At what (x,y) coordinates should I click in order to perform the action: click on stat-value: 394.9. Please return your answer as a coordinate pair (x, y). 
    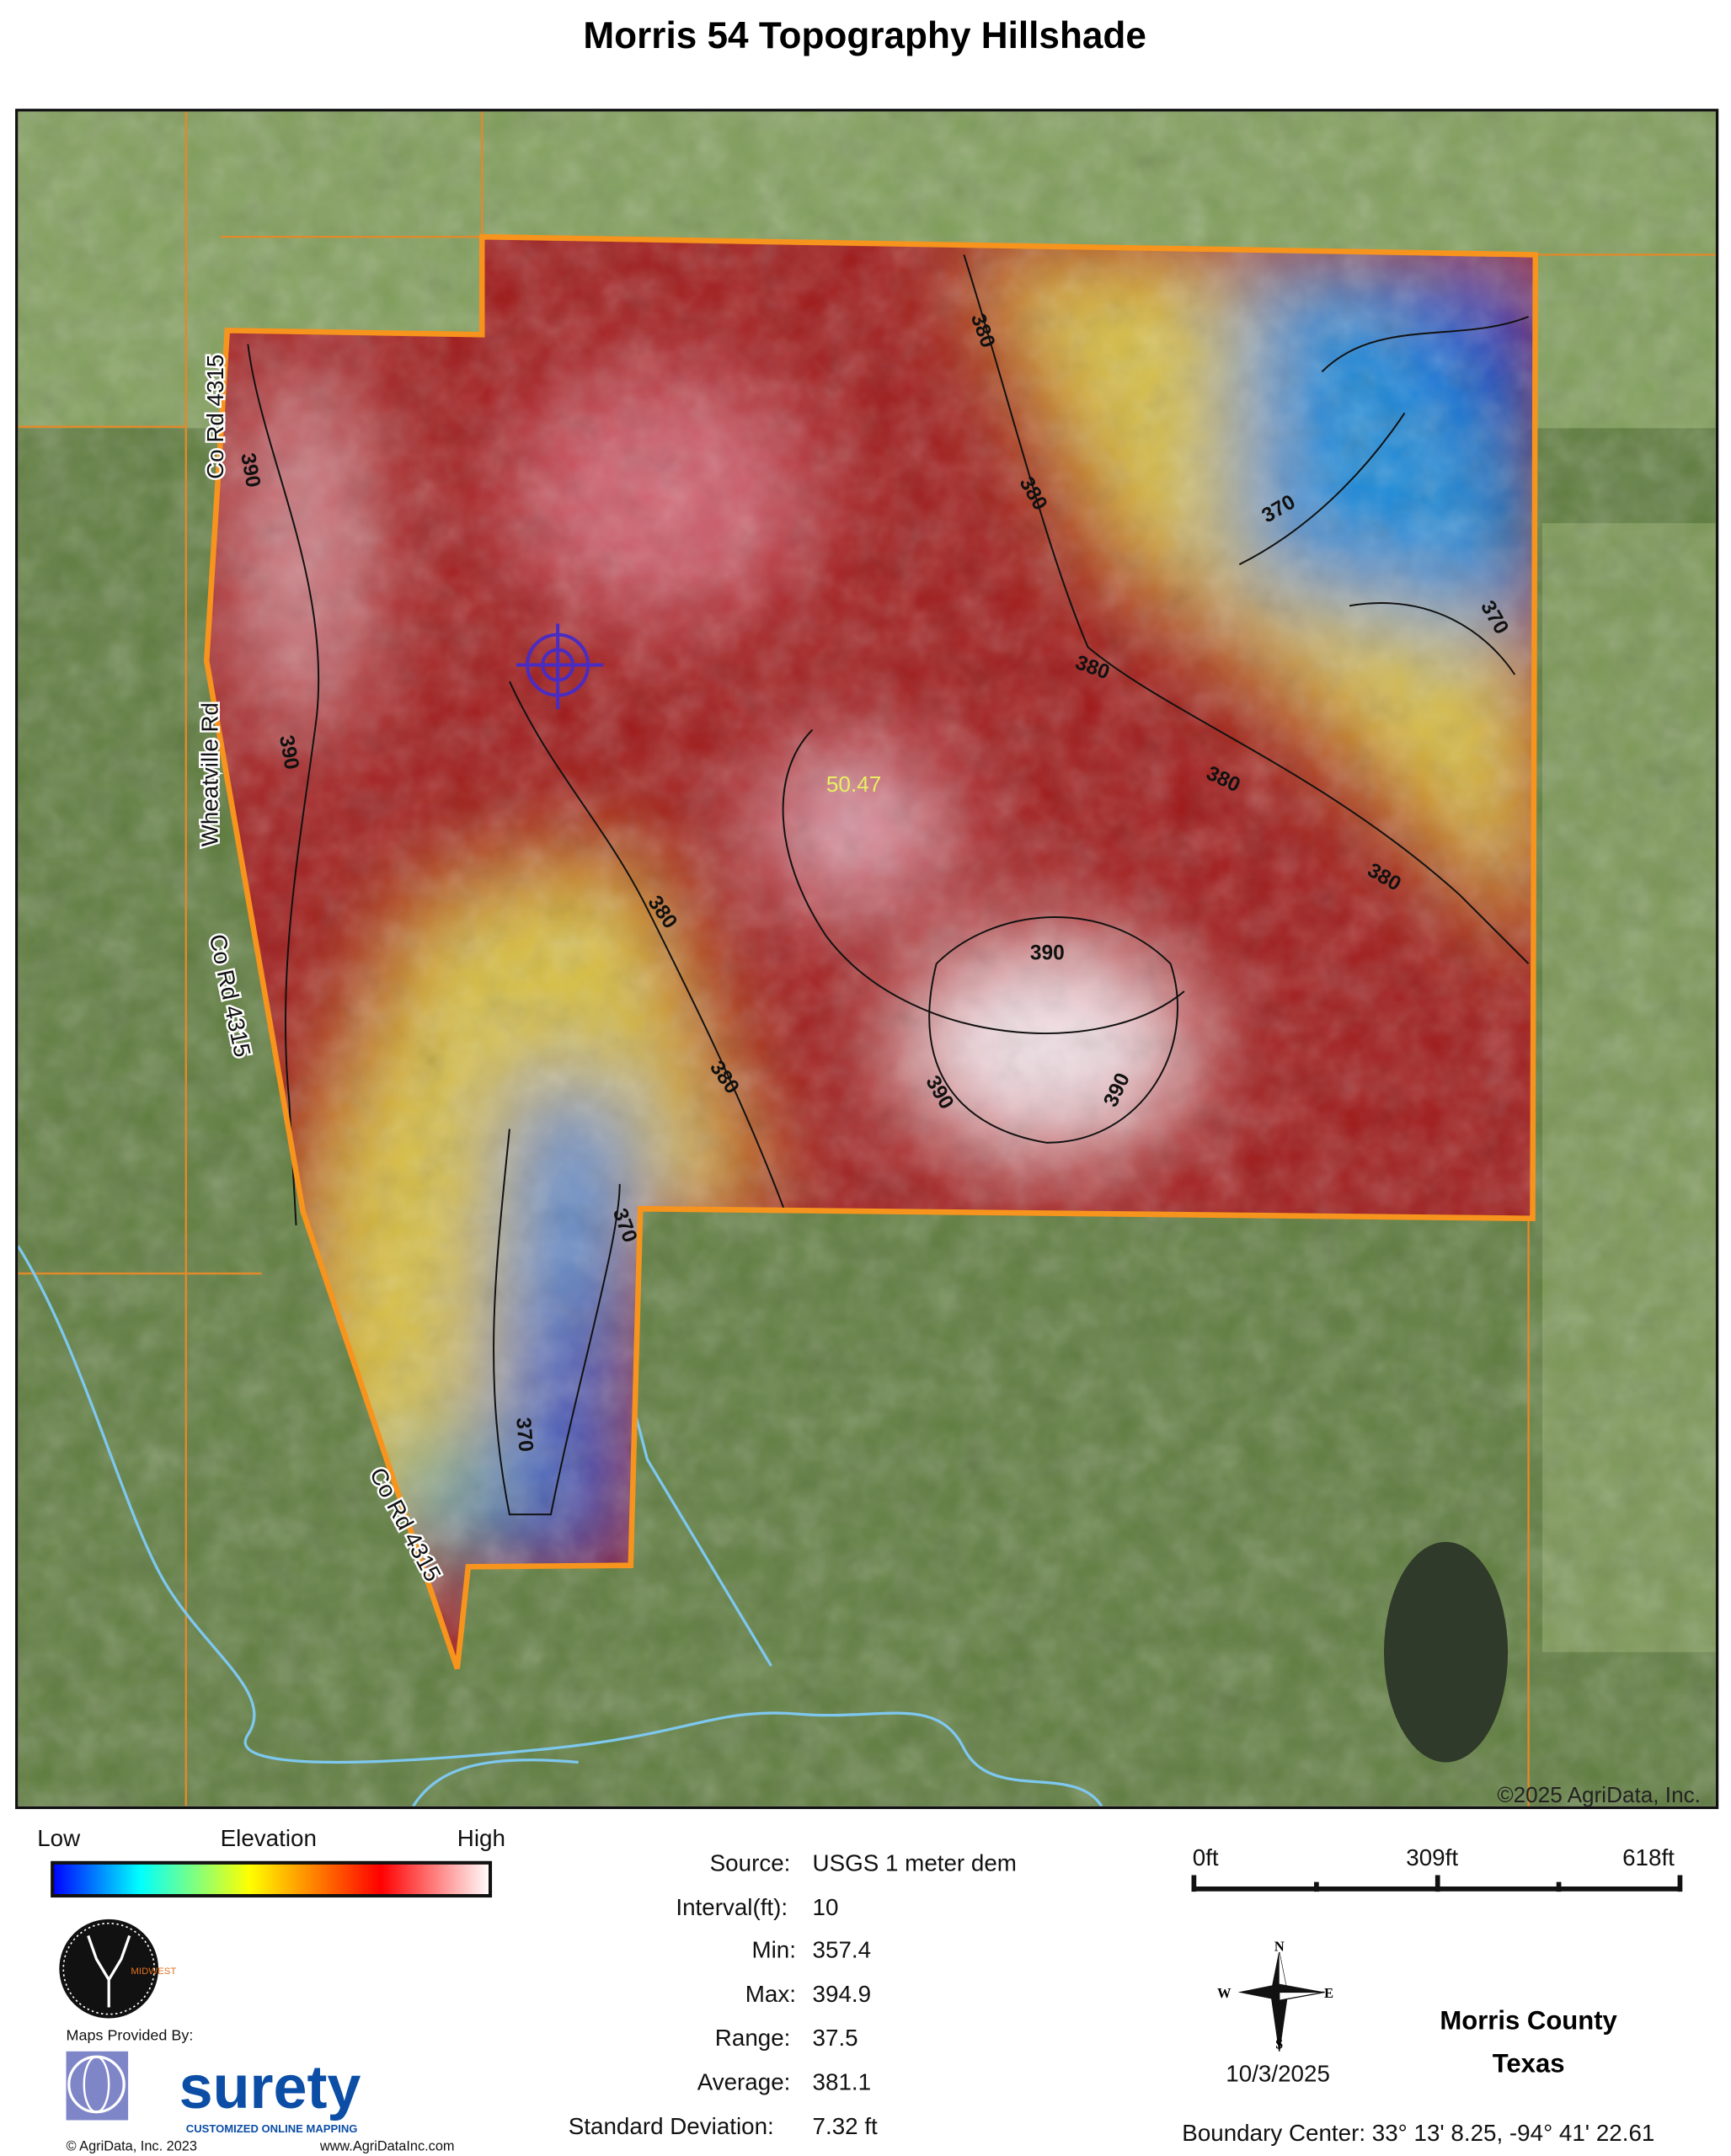
    Looking at the image, I should click on (842, 1994).